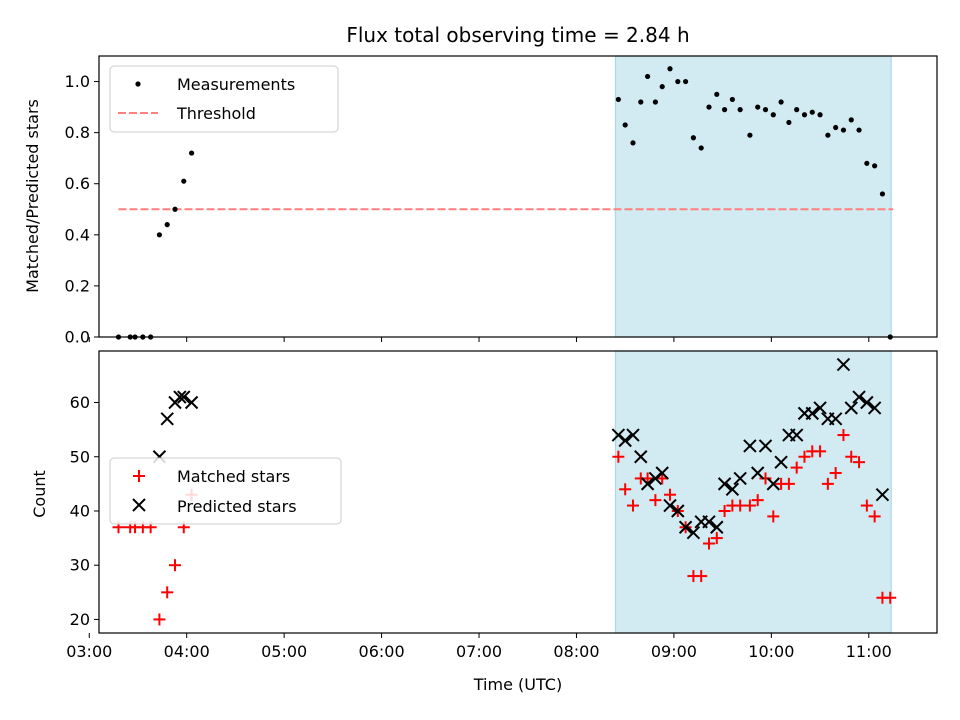  Describe the element at coordinates (77, 285) in the screenshot. I see `y-tick-label: 0.2` at that location.